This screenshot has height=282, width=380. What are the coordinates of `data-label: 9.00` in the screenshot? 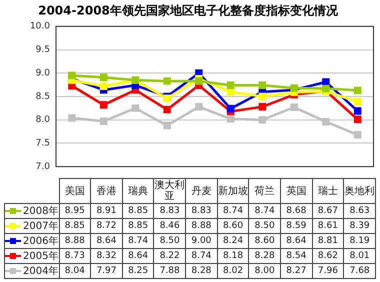 It's located at (202, 241).